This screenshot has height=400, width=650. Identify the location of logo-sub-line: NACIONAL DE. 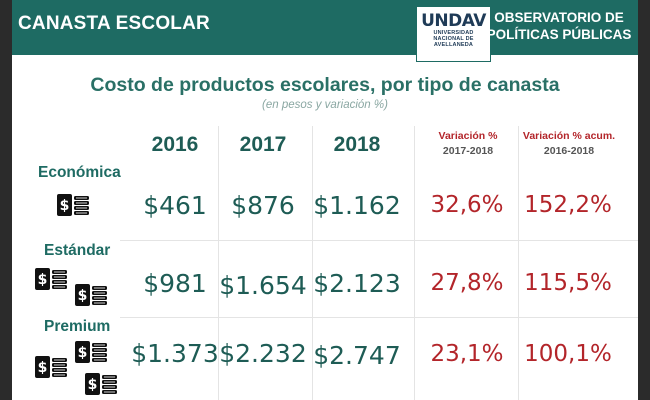
(453, 39).